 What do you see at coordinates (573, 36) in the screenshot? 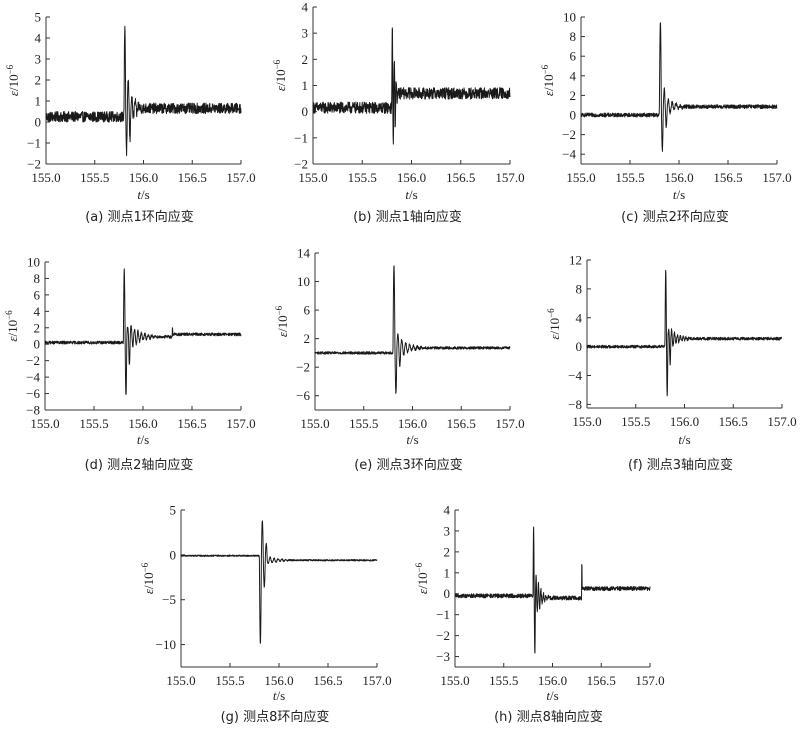
I see `y-tick-label: 8` at bounding box center [573, 36].